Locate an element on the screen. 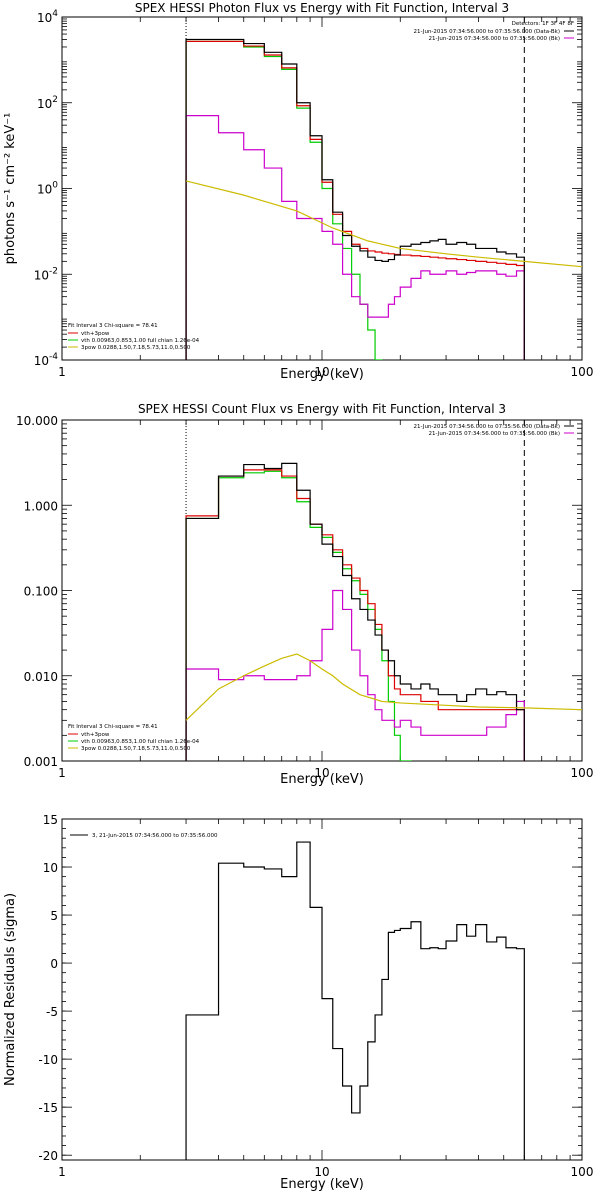 This screenshot has height=1200, width=600. y-tick-label: -15 is located at coordinates (48, 1108).